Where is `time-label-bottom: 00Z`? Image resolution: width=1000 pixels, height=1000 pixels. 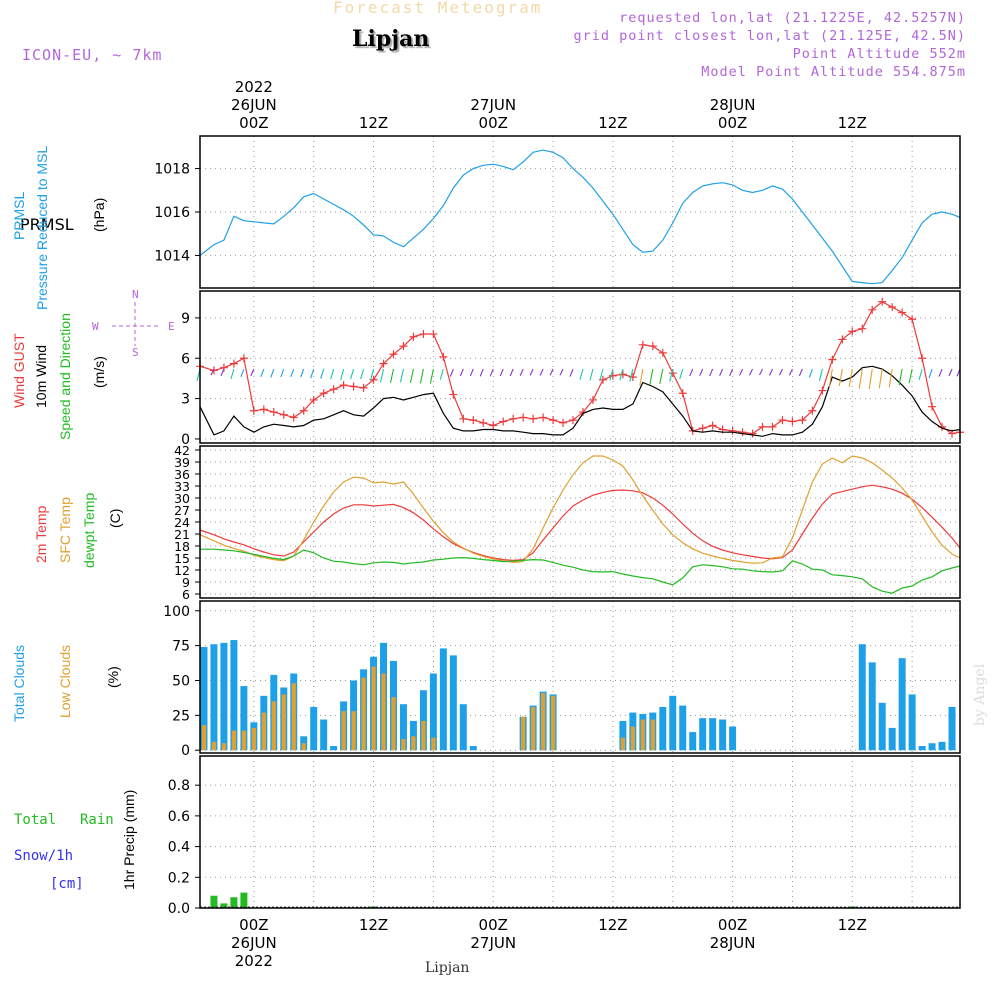
time-label-bottom: 00Z is located at coordinates (253, 925).